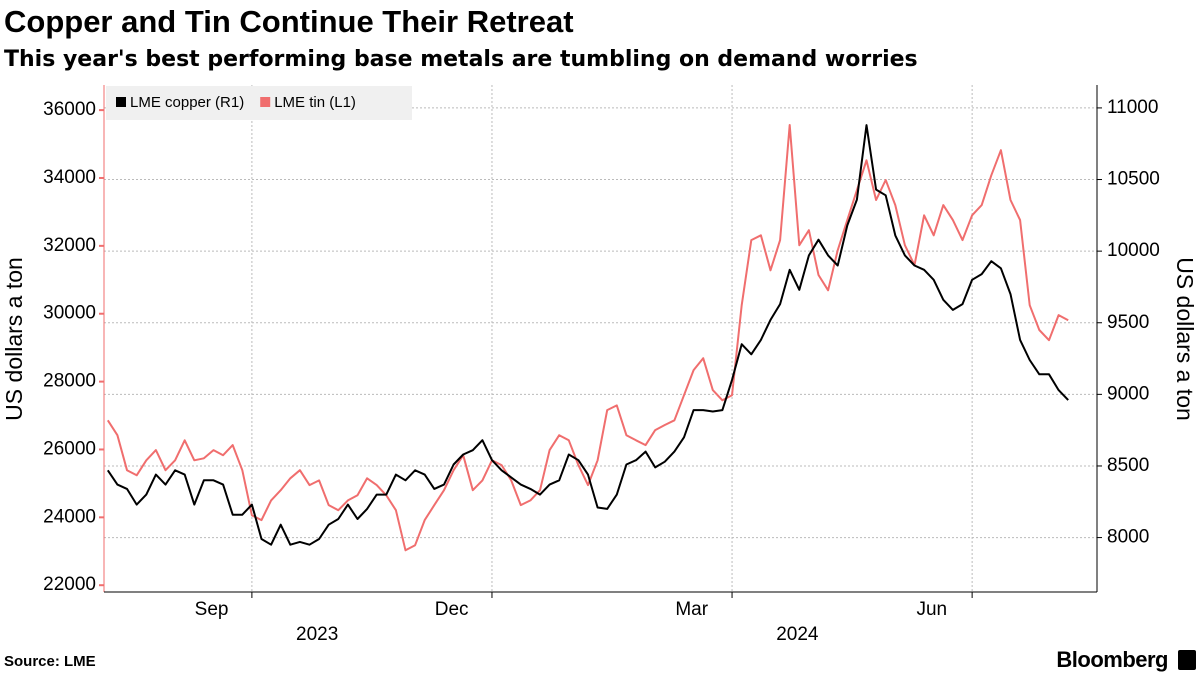 Image resolution: width=1200 pixels, height=675 pixels. What do you see at coordinates (1128, 537) in the screenshot?
I see `y2-tick-label: 8000` at bounding box center [1128, 537].